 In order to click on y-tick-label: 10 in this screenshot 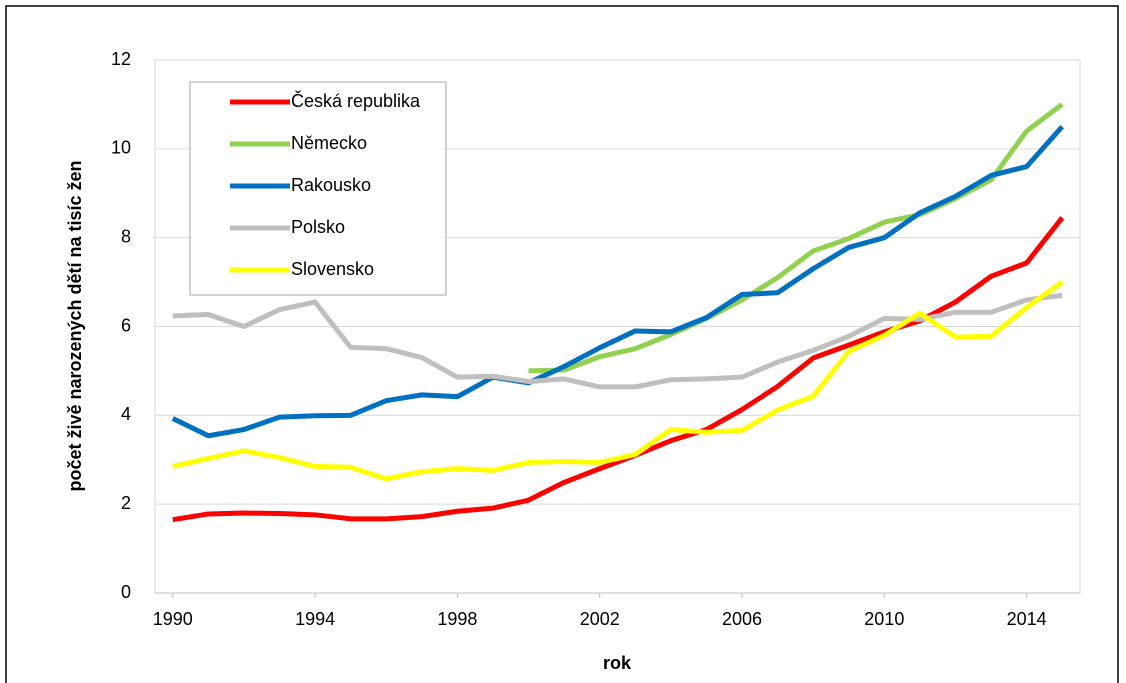, I will do `click(121, 148)`.